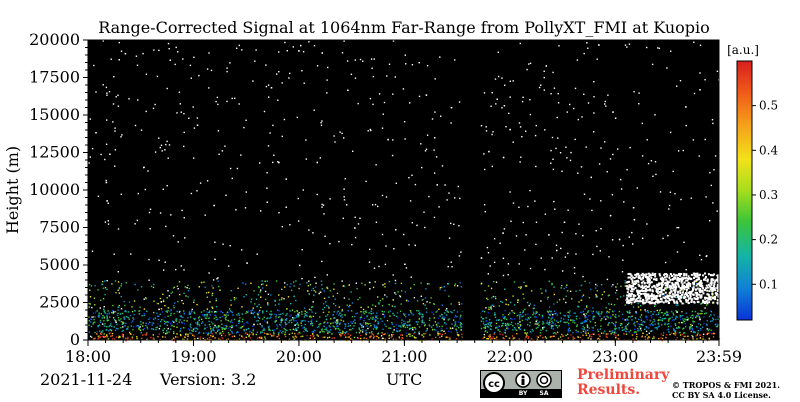 The width and height of the screenshot is (800, 402). Describe the element at coordinates (59, 264) in the screenshot. I see `y-tick-label: 5000` at that location.